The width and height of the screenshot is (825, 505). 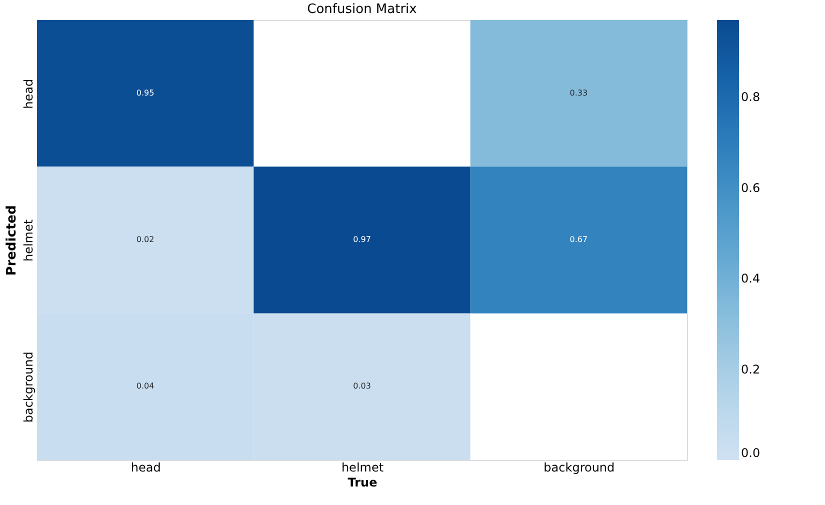 What do you see at coordinates (145, 93) in the screenshot?
I see `data-label: 0.95` at bounding box center [145, 93].